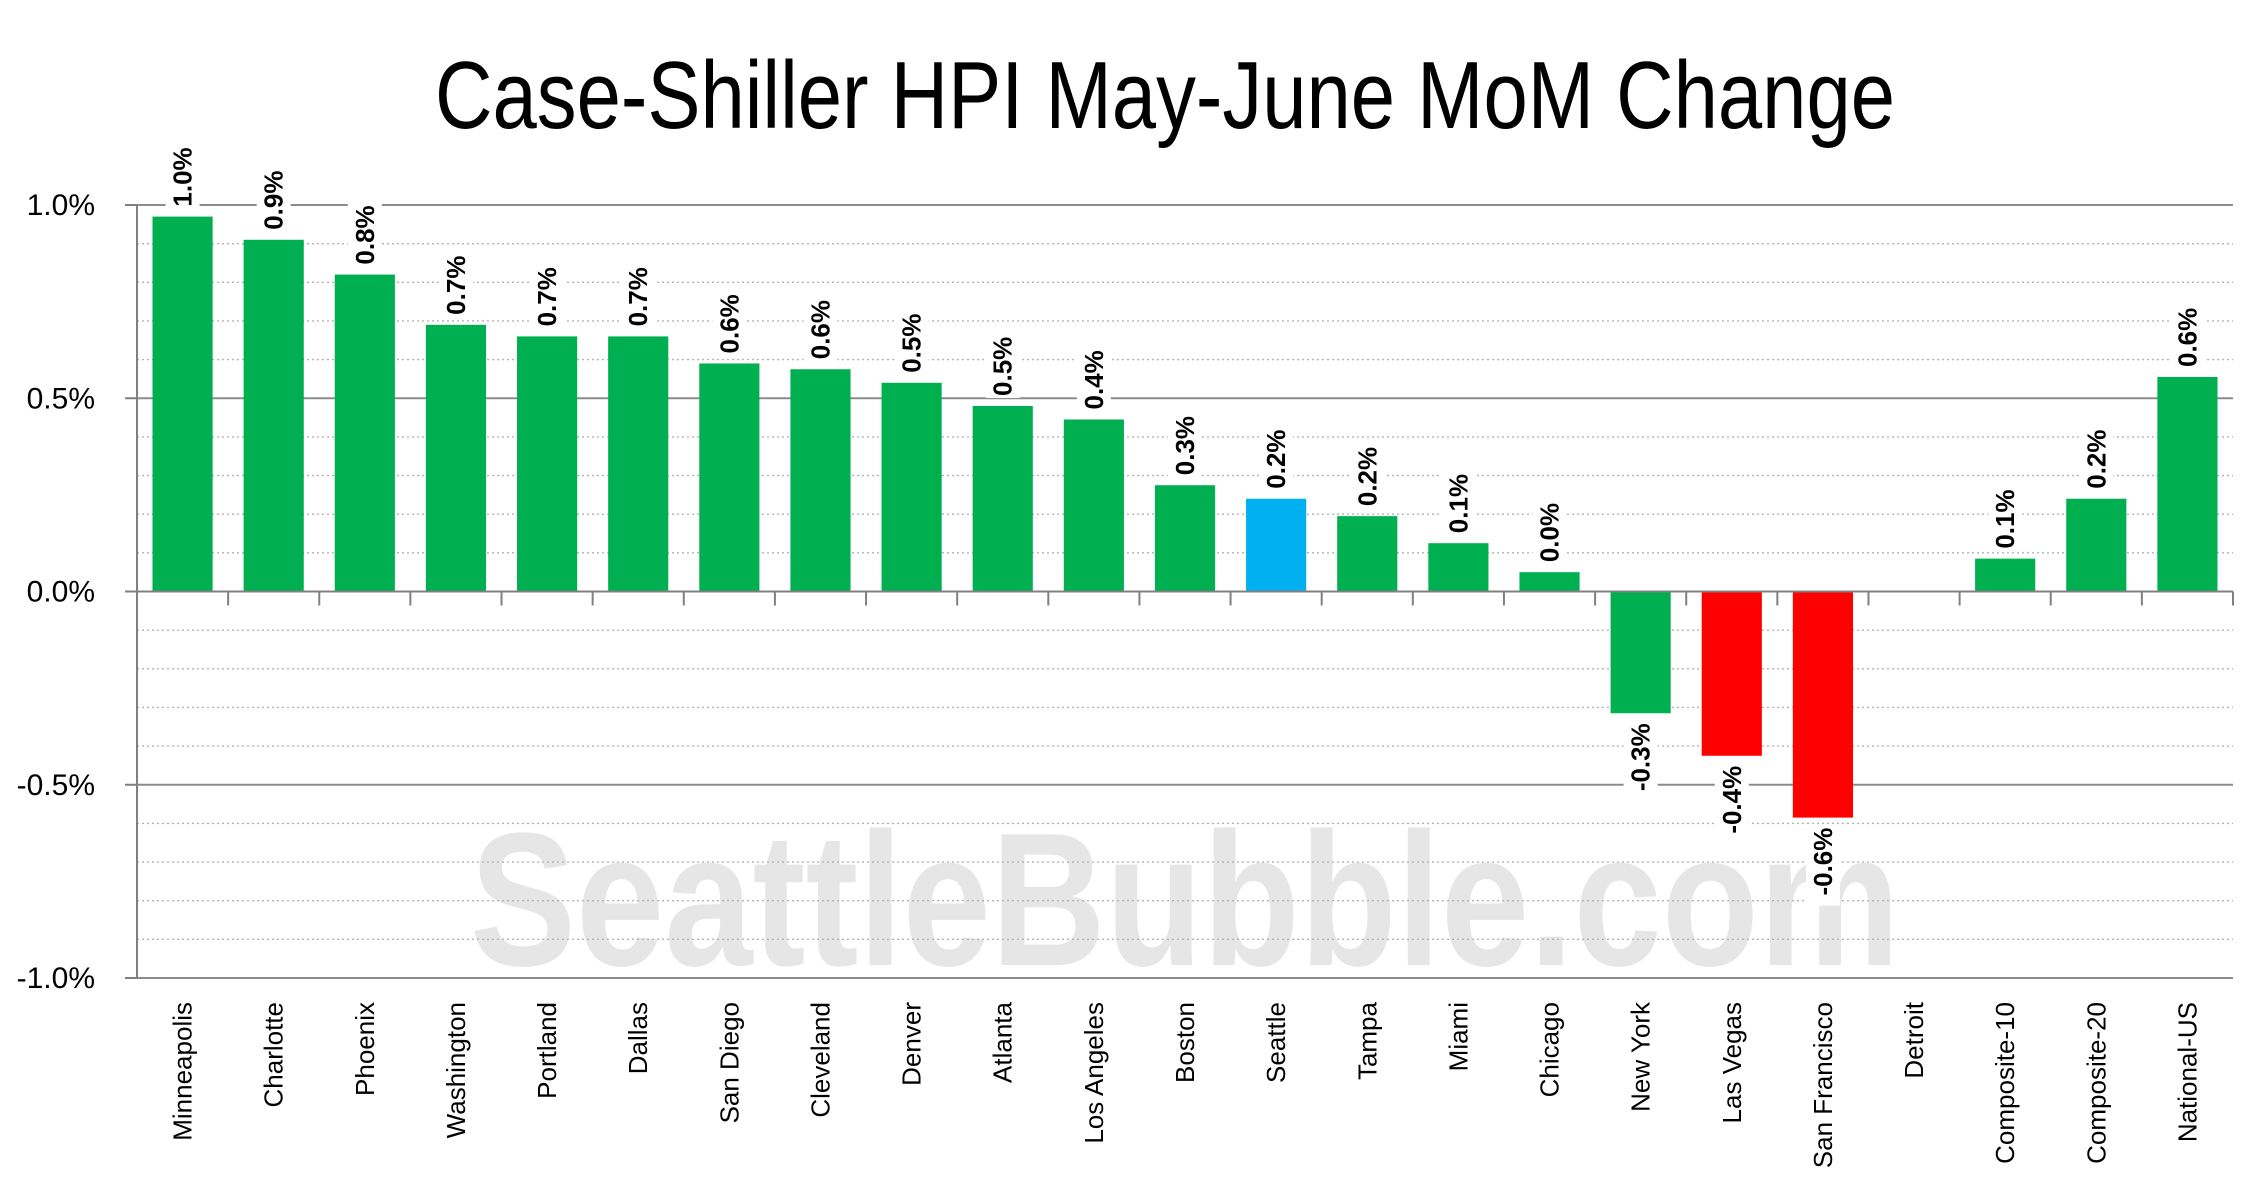 Image resolution: width=2255 pixels, height=1187 pixels. What do you see at coordinates (1458, 1036) in the screenshot?
I see `category-label: Miami` at bounding box center [1458, 1036].